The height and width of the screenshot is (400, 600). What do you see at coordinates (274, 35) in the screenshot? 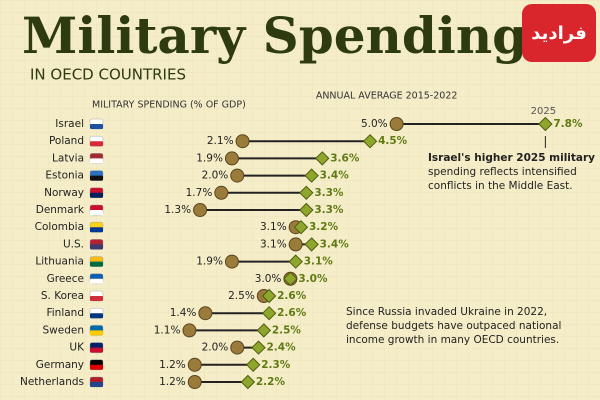
I see `chart-title: Military Spending` at bounding box center [274, 35].